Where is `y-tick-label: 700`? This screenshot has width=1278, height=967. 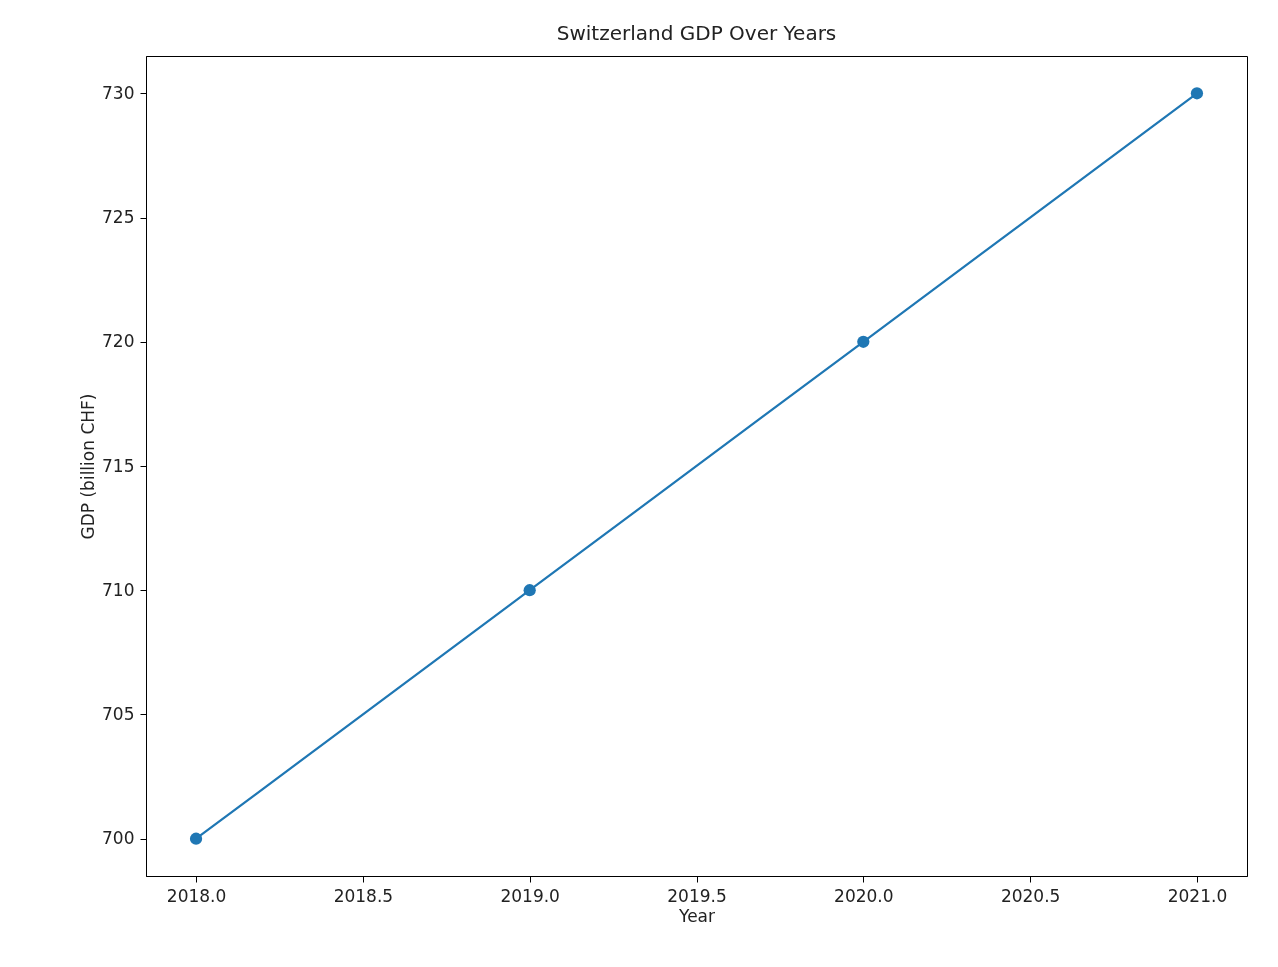 y-tick-label: 700 is located at coordinates (118, 838).